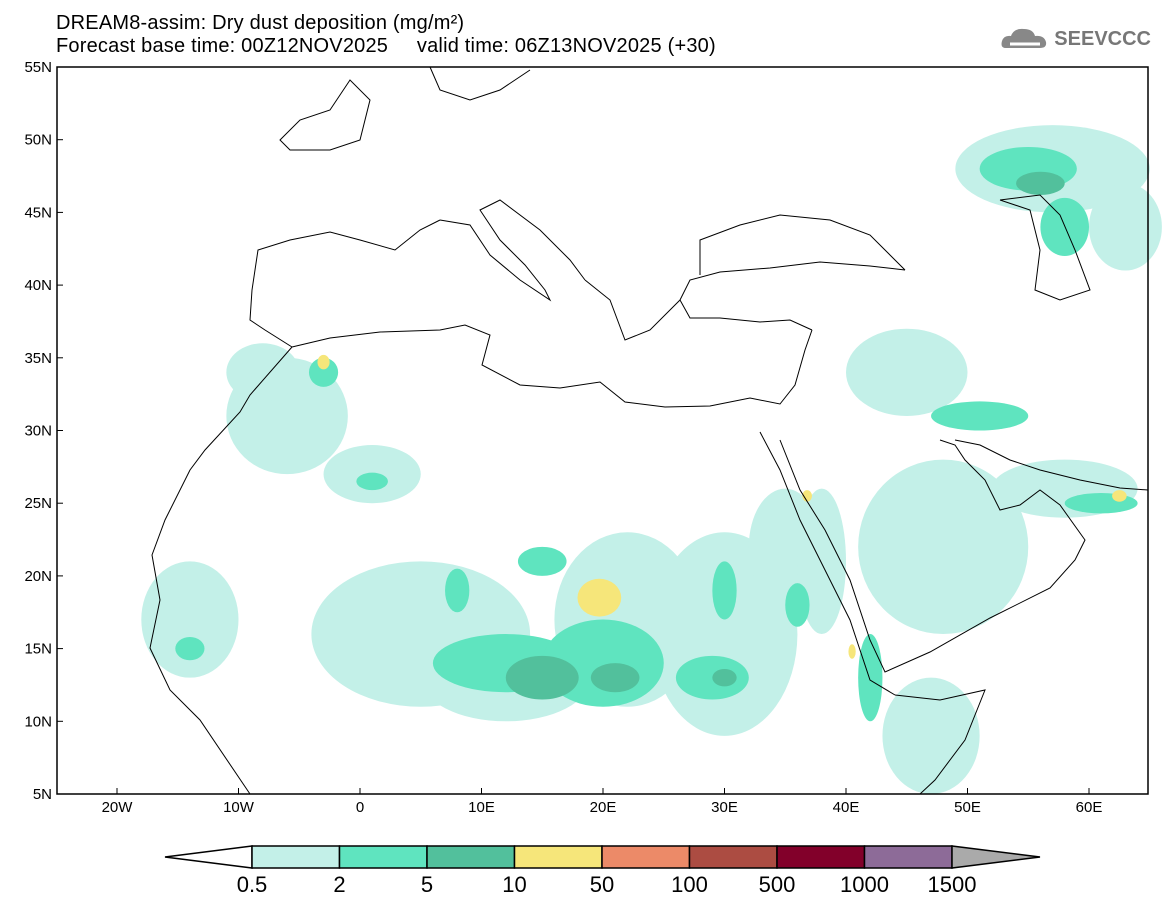 The width and height of the screenshot is (1165, 907). What do you see at coordinates (38, 212) in the screenshot?
I see `lat-label: 45N` at bounding box center [38, 212].